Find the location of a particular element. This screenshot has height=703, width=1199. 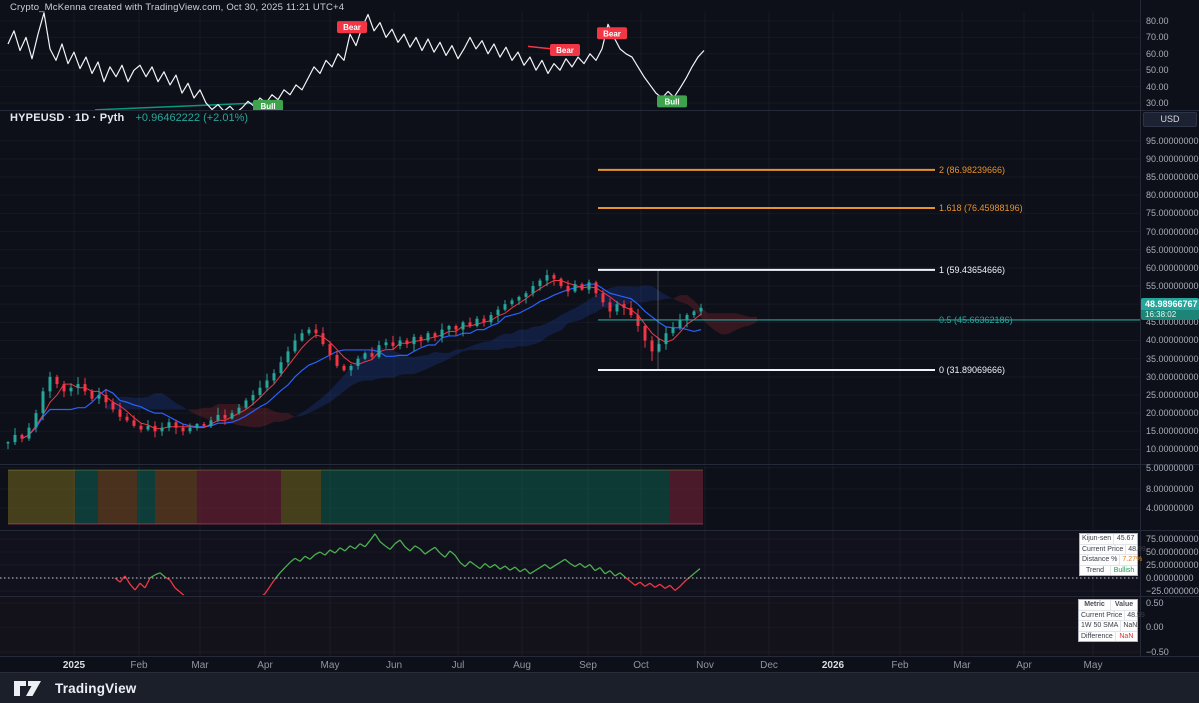

symbol-change: +0.96462222 (+2.01%) is located at coordinates (192, 118).